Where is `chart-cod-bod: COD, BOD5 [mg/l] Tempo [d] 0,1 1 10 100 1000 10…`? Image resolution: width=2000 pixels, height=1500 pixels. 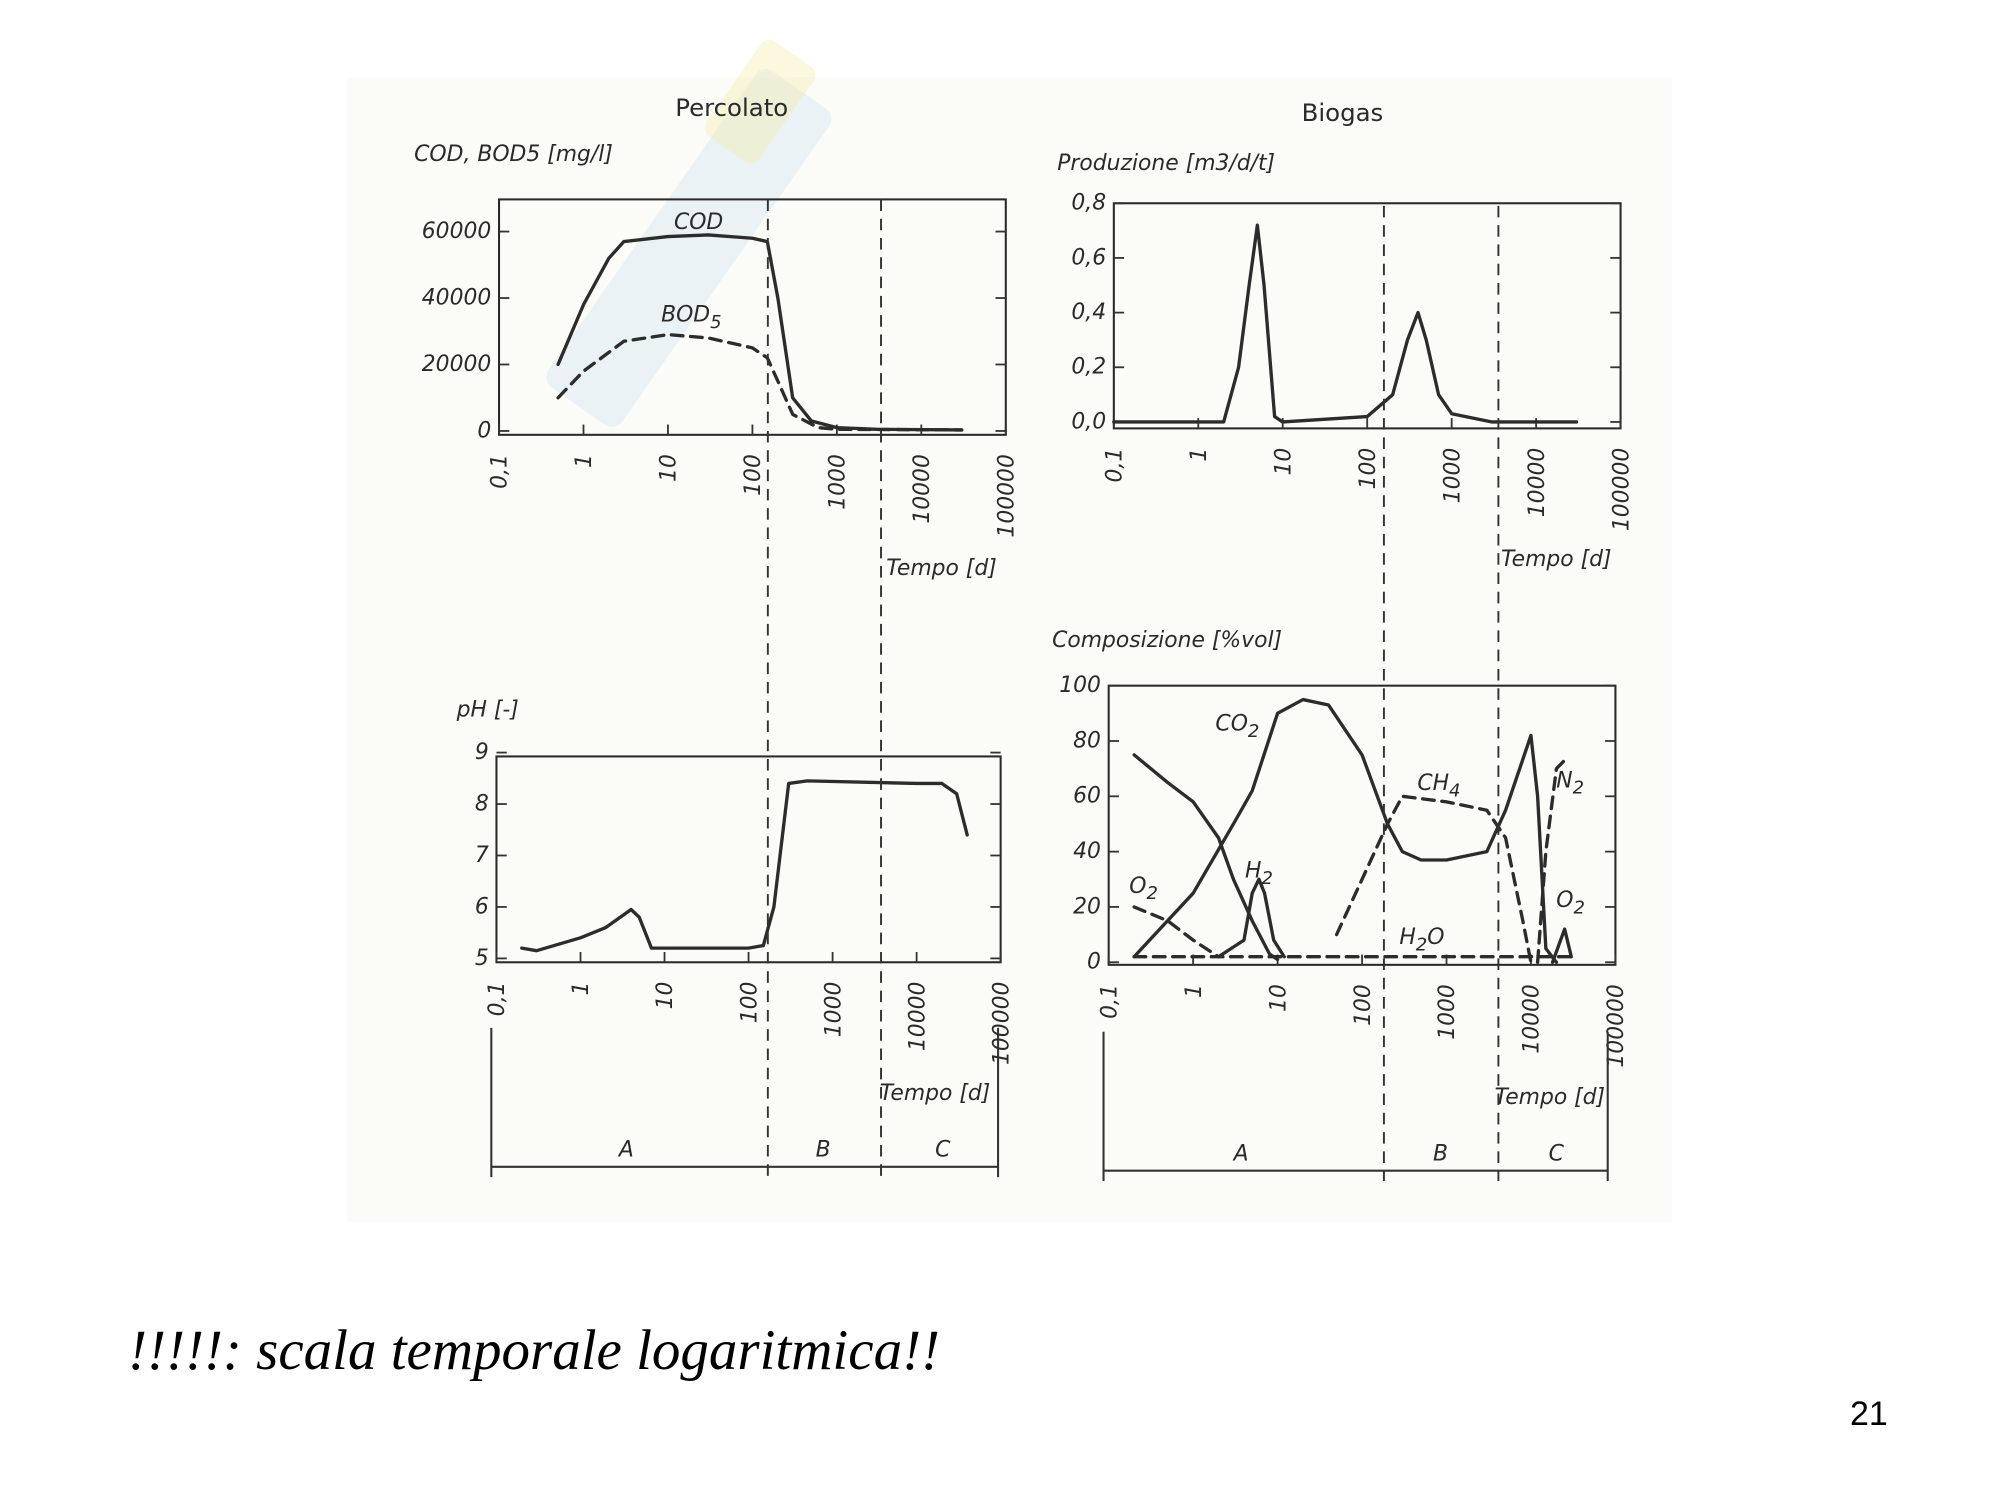 chart-cod-bod: COD, BOD5 [mg/l] Tempo [d] 0,1 1 10 100 1000 10… is located at coordinates (716, 361).